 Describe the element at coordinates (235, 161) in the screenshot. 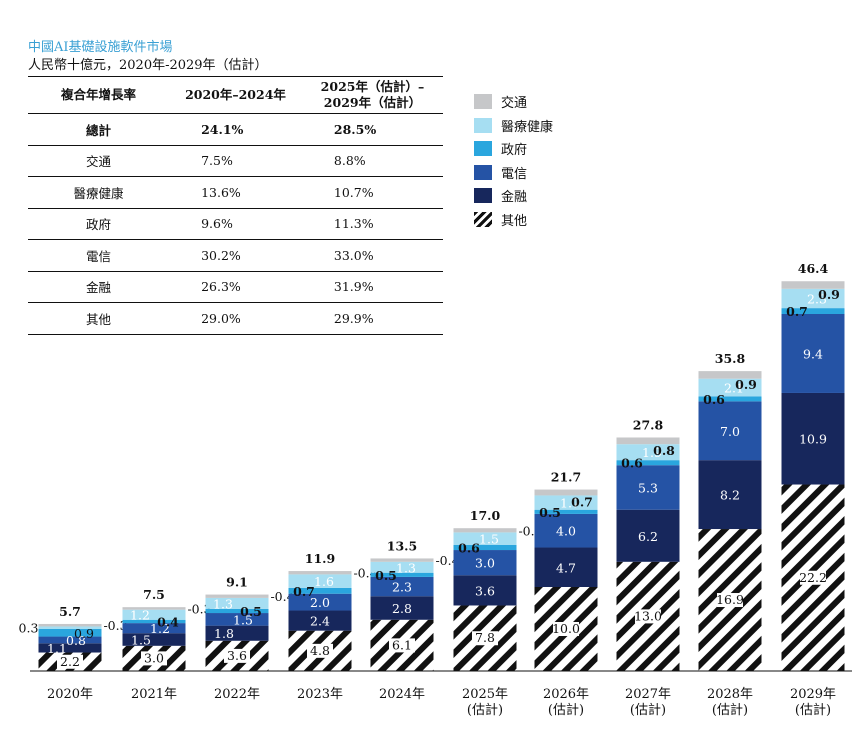

I see `cagr-value-2020-2024: 7.5%` at that location.